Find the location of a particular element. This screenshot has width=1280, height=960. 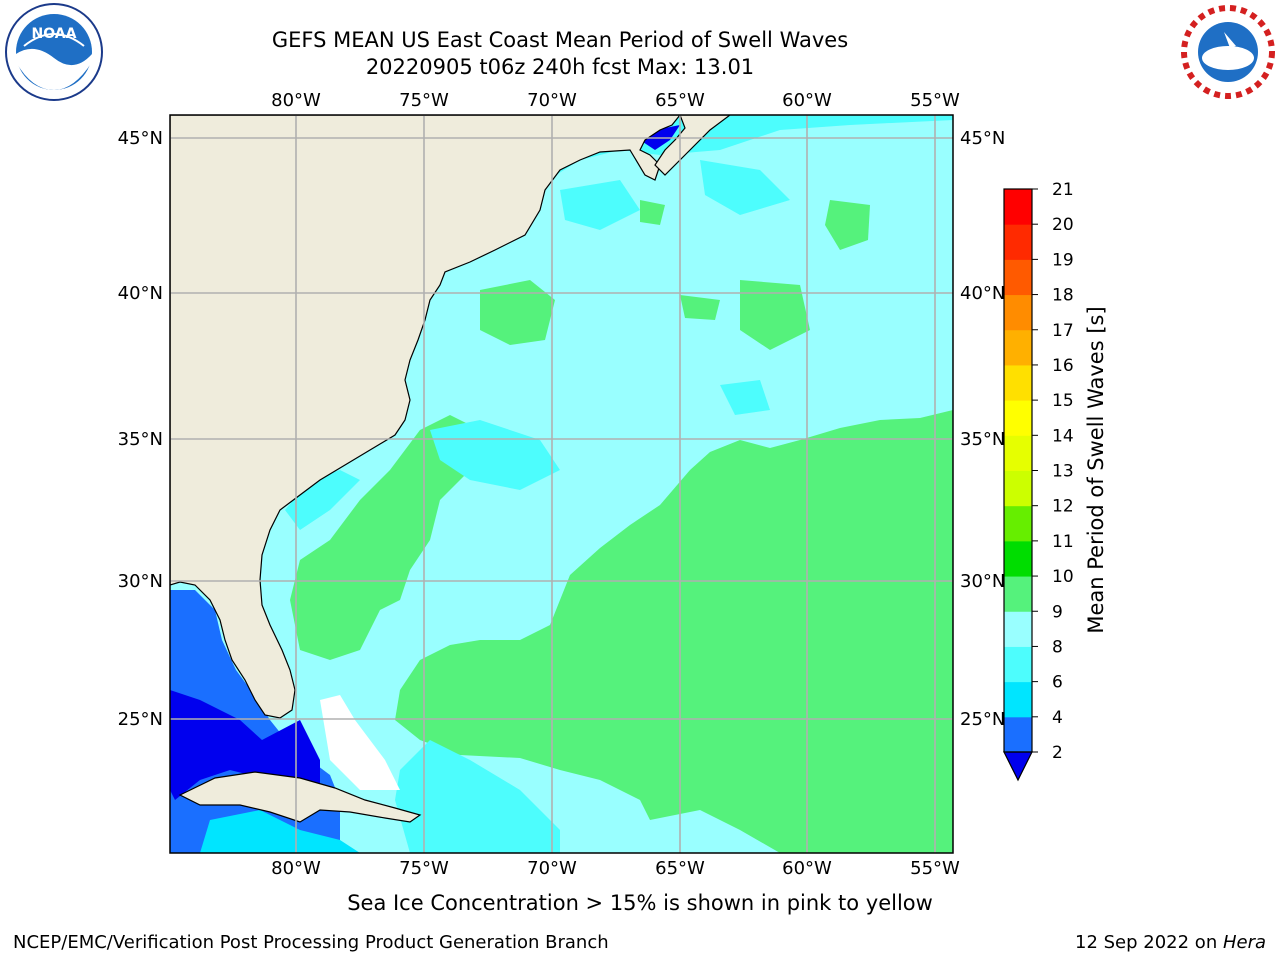

lat-label-left: 35°N is located at coordinates (140, 439).